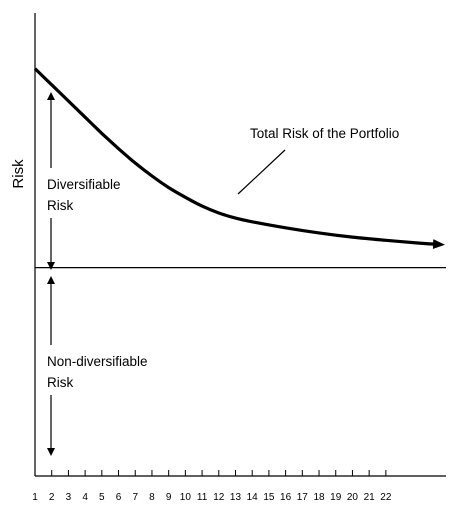 This screenshot has width=470, height=523. Describe the element at coordinates (18, 174) in the screenshot. I see `y-axis-label: Risk` at that location.